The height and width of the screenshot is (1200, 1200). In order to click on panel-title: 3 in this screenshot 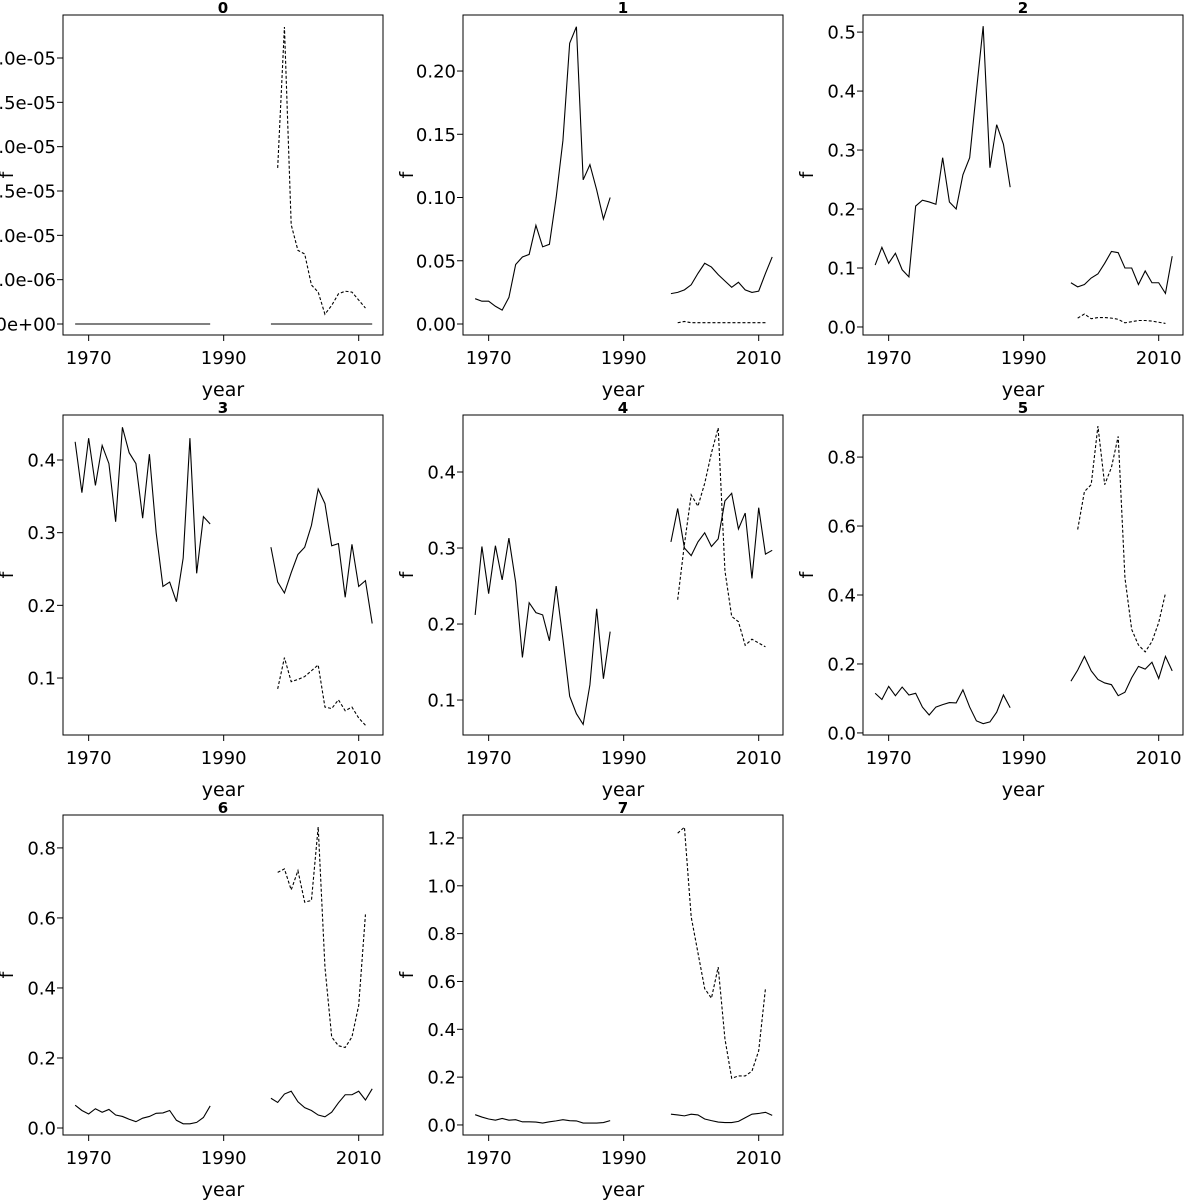, I will do `click(223, 408)`.